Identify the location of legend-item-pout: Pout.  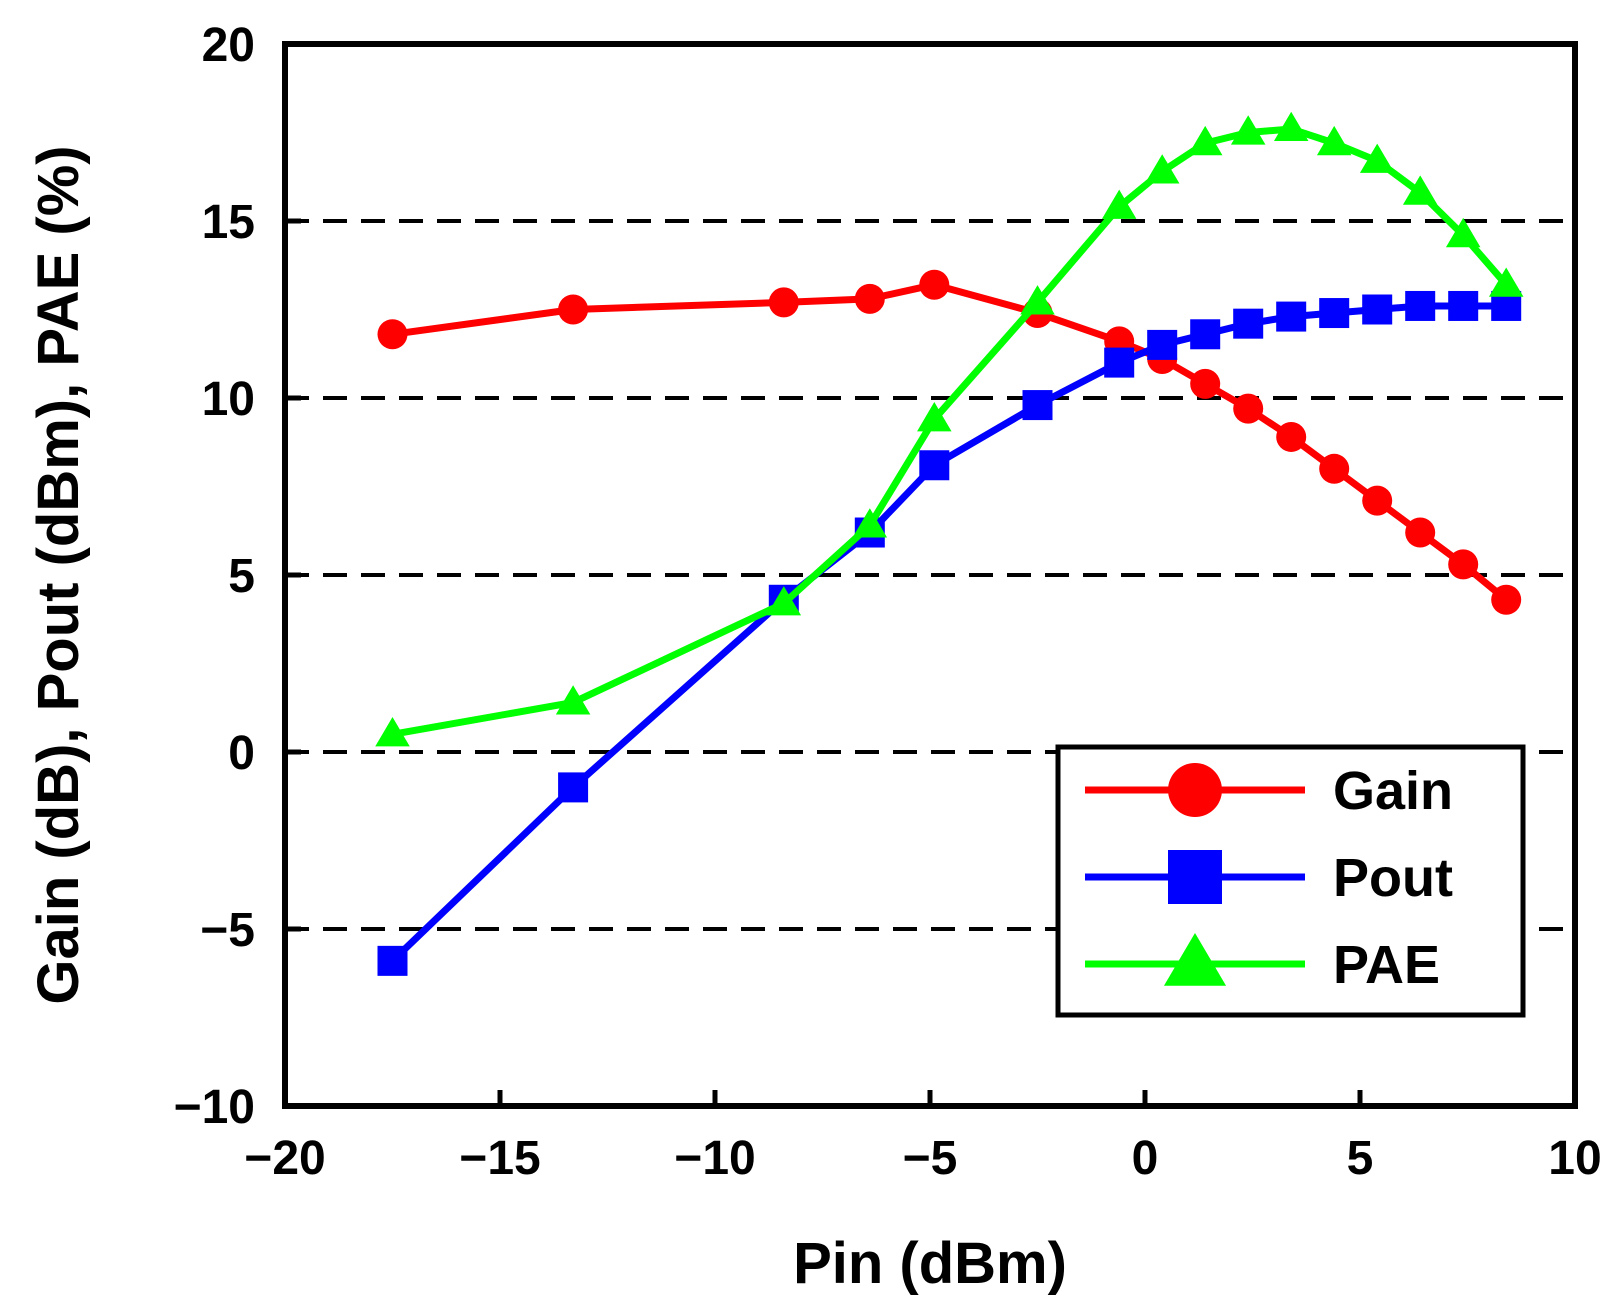
(1269, 878).